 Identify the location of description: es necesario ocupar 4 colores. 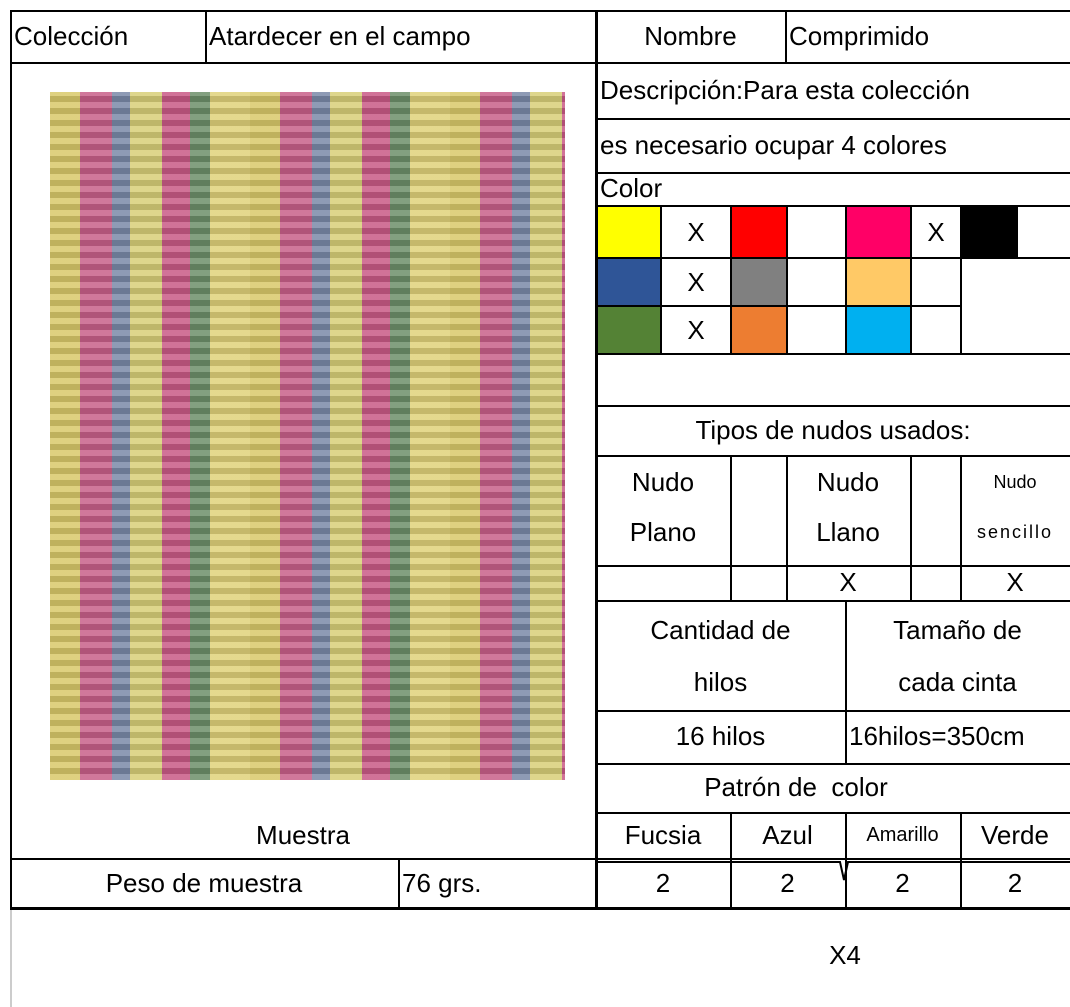
(773, 144).